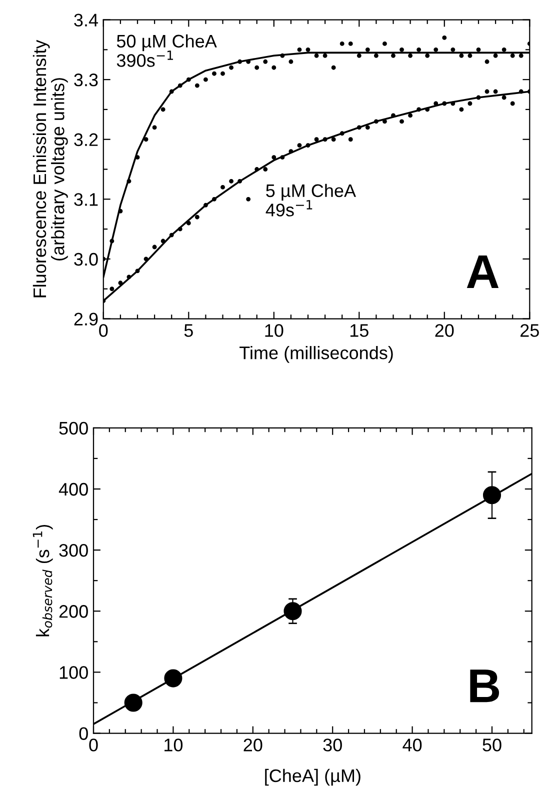 Image resolution: width=550 pixels, height=791 pixels. I want to click on annotation: A, so click(482, 272).